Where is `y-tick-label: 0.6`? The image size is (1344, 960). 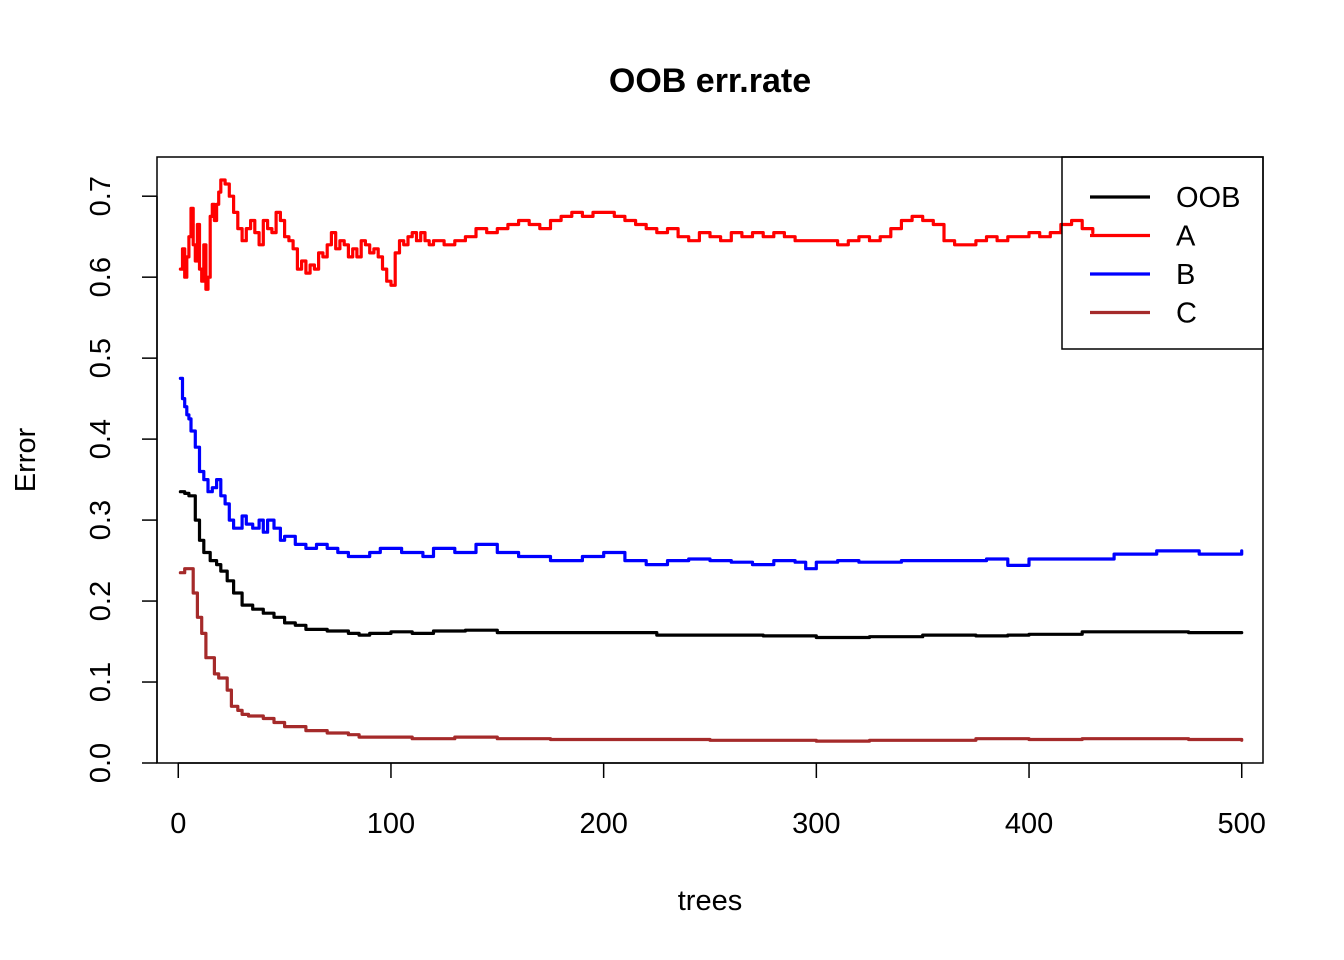 y-tick-label: 0.6 is located at coordinates (101, 277).